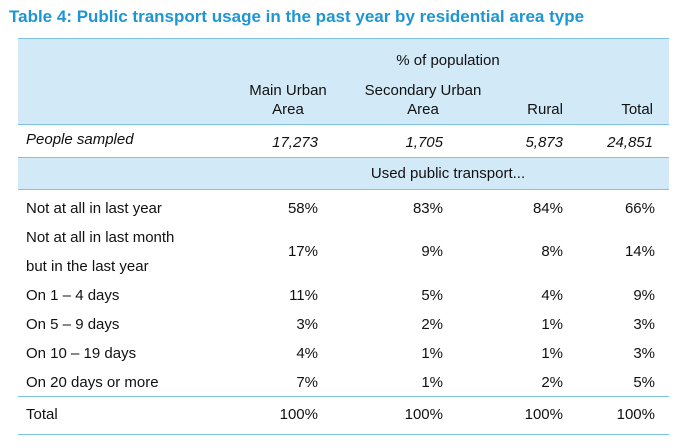 The width and height of the screenshot is (695, 448). I want to click on total-label: Total, so click(42, 414).